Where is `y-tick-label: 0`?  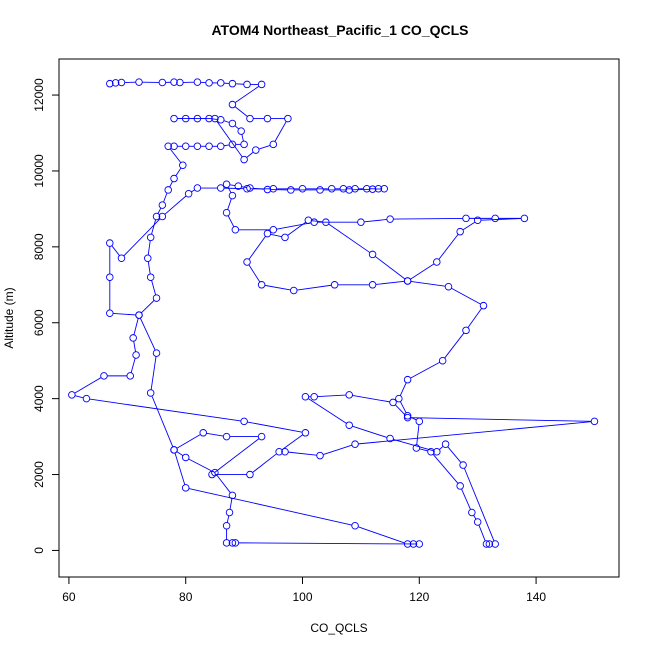 y-tick-label: 0 is located at coordinates (39, 550).